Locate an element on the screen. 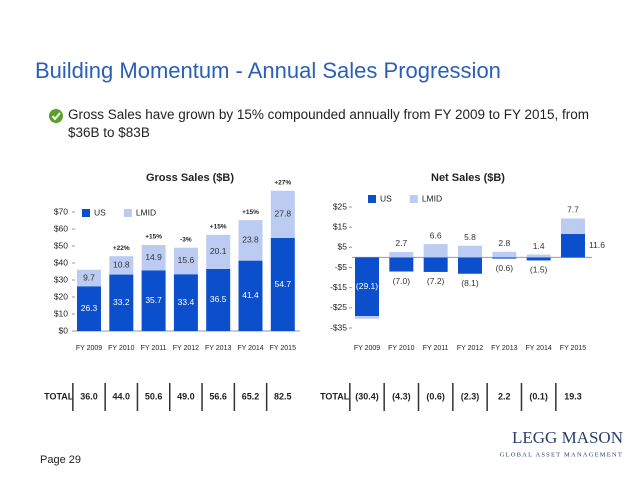 This screenshot has height=495, width=640. total-value: (4.3) is located at coordinates (401, 396).